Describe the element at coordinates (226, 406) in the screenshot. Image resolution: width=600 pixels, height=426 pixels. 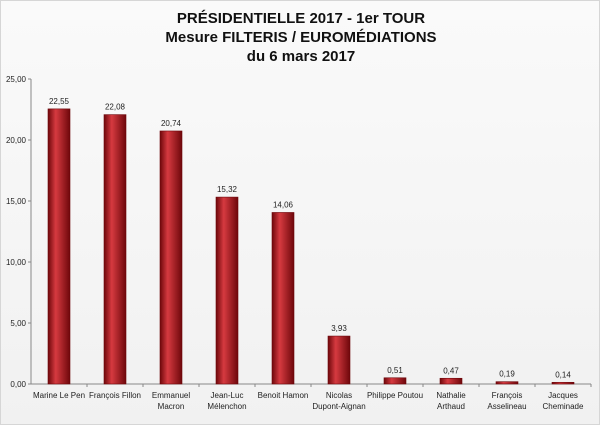
I see `category-label: Mélenchon` at that location.